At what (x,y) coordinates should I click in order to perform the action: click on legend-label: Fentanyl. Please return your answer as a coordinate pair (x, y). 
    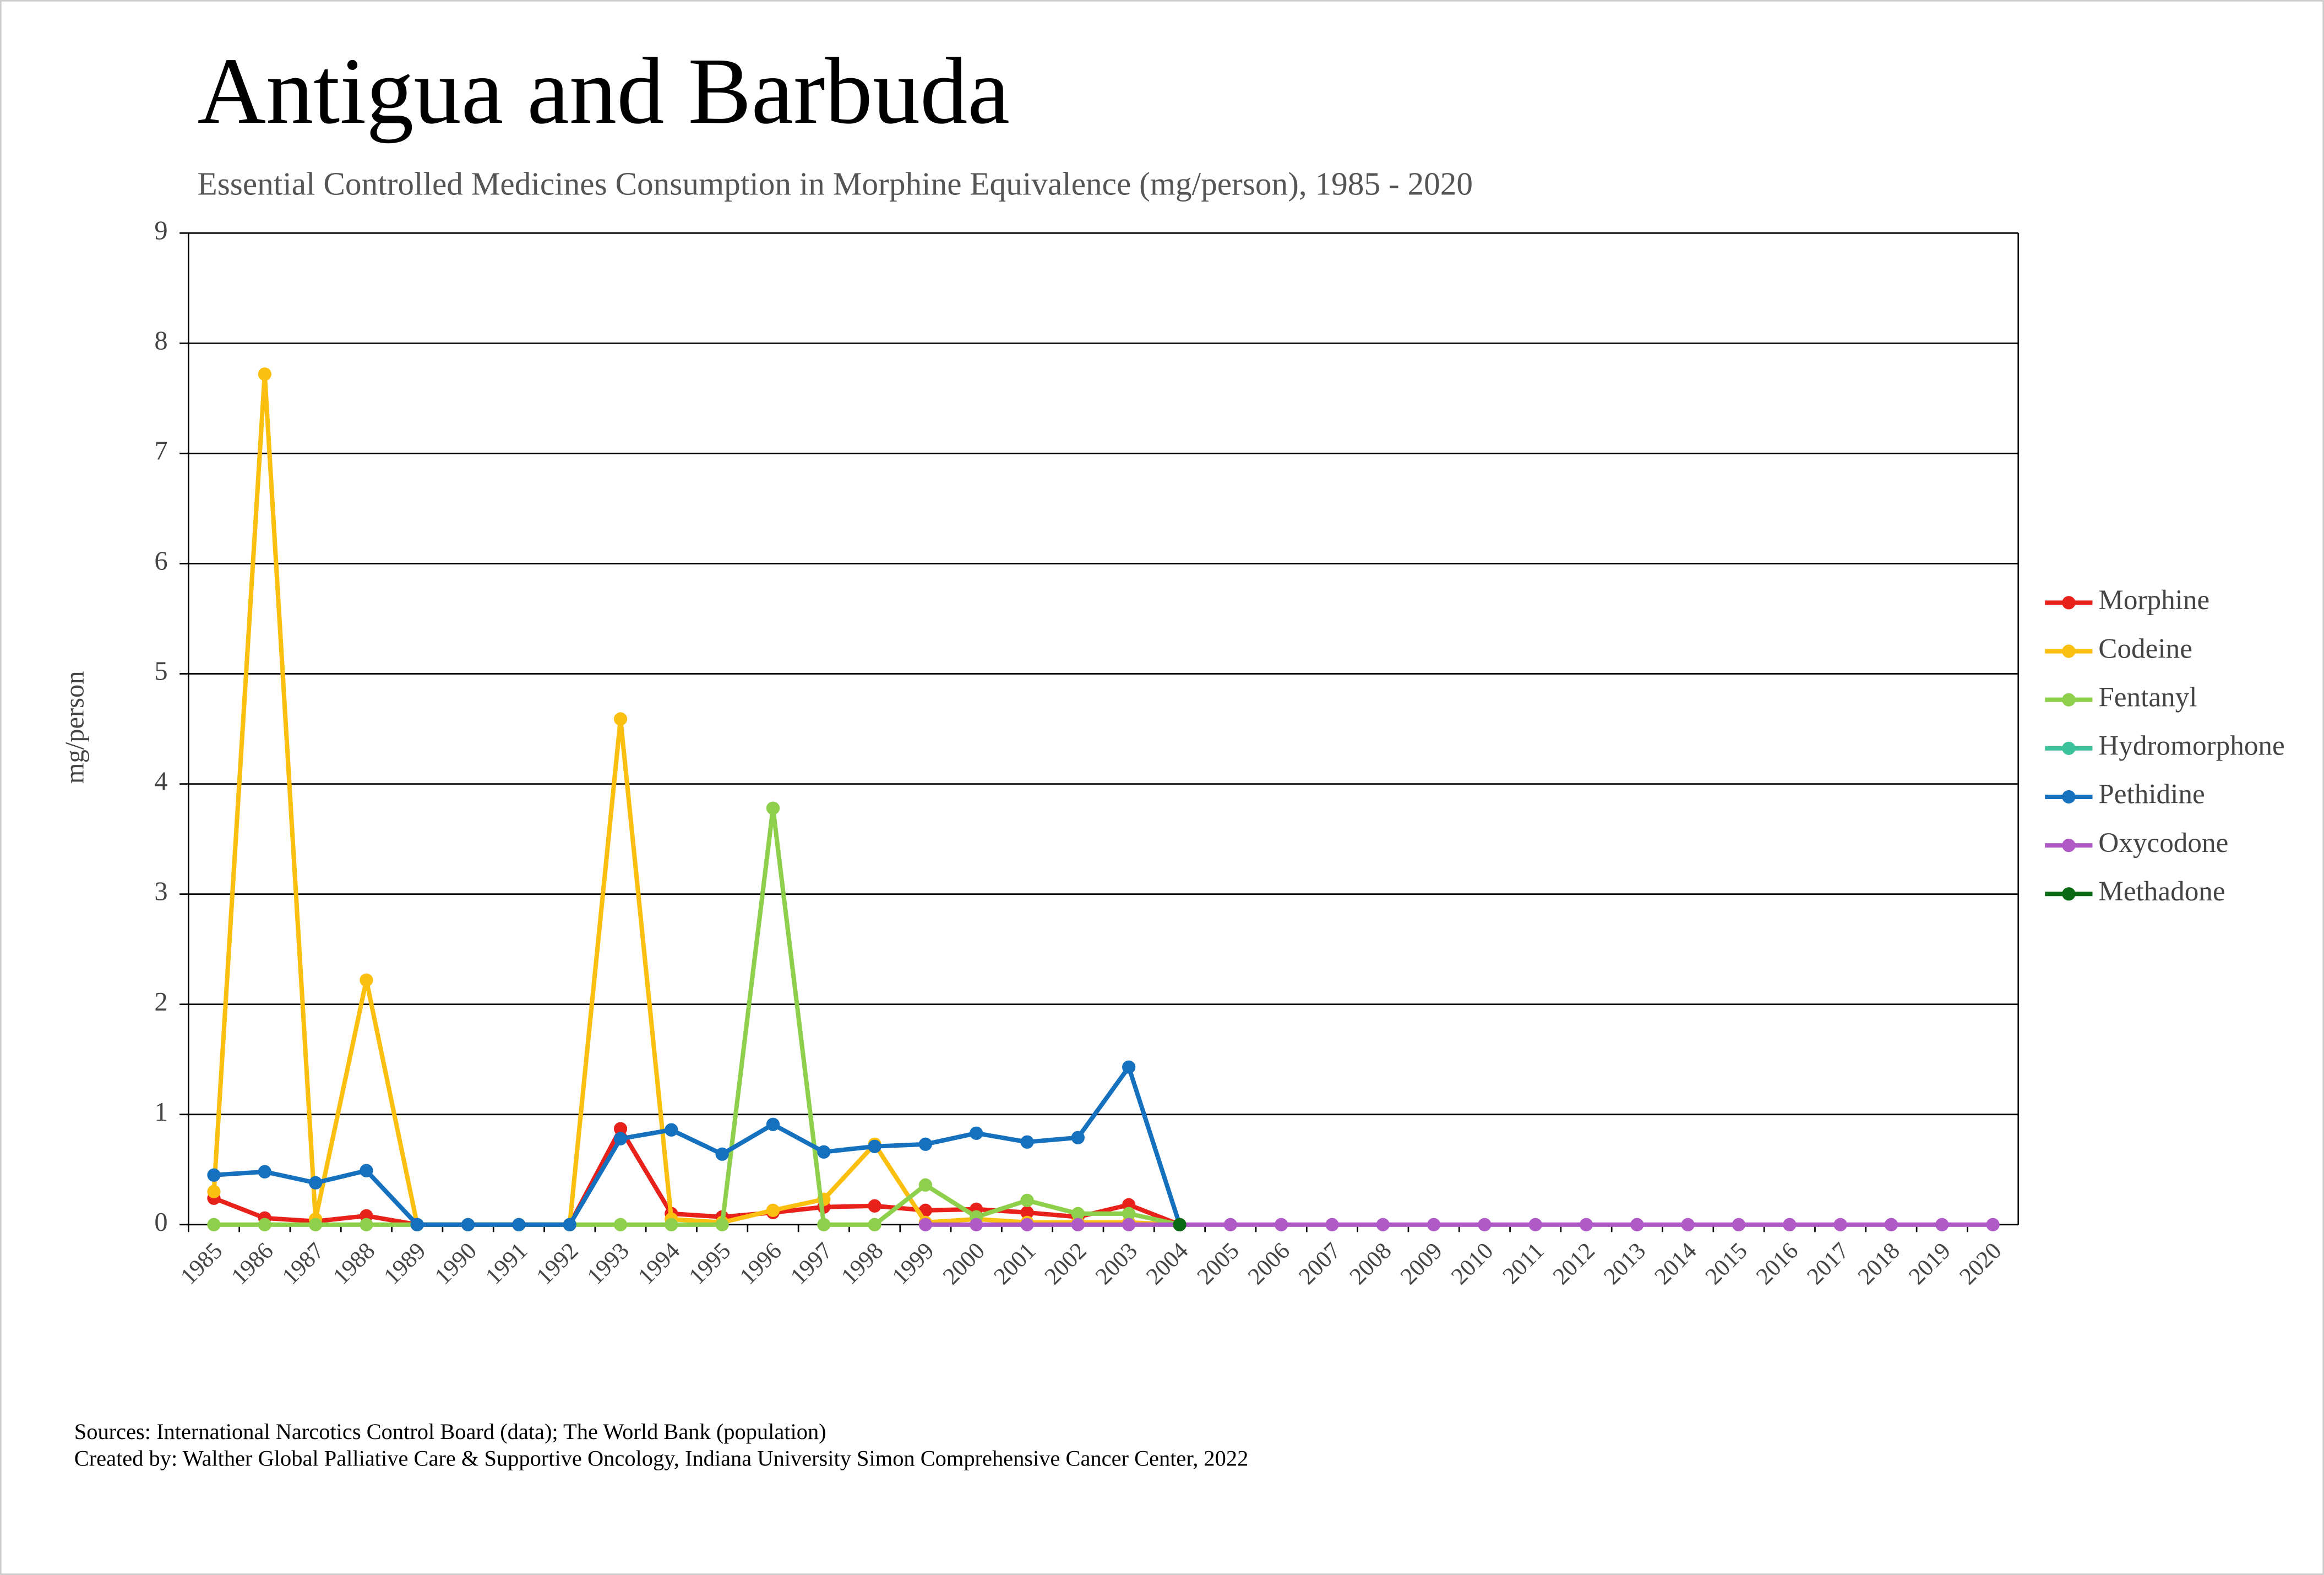
    Looking at the image, I should click on (2147, 697).